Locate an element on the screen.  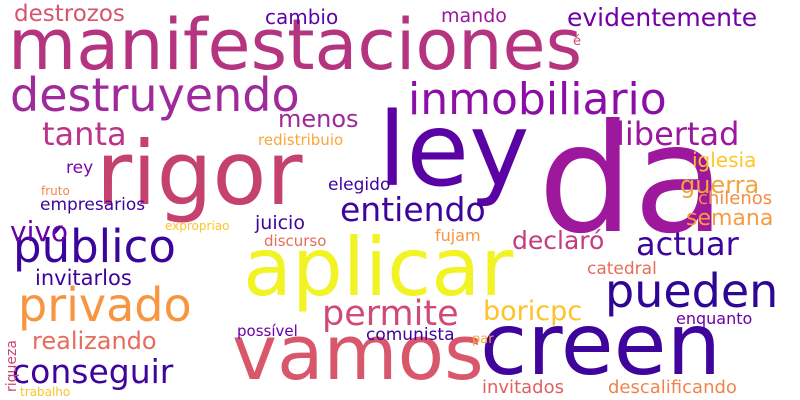
word-invitados: invitados is located at coordinates (523, 387).